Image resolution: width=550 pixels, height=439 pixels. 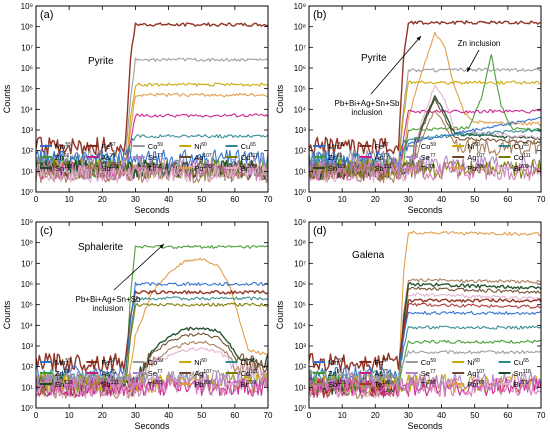 I want to click on legend-label: Cd111, so click(x=522, y=157).